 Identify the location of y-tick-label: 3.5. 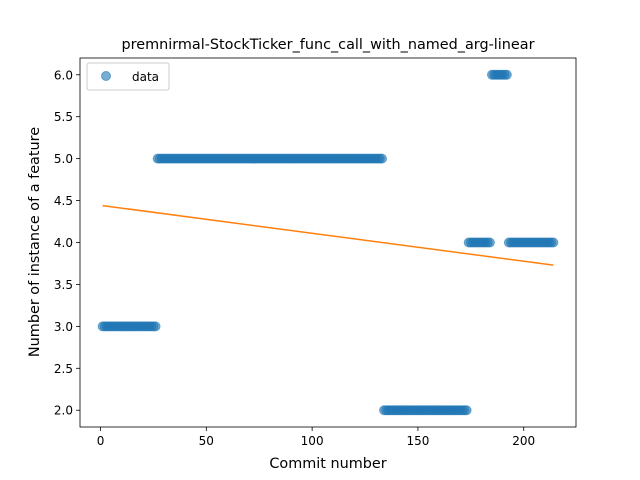
(63, 285).